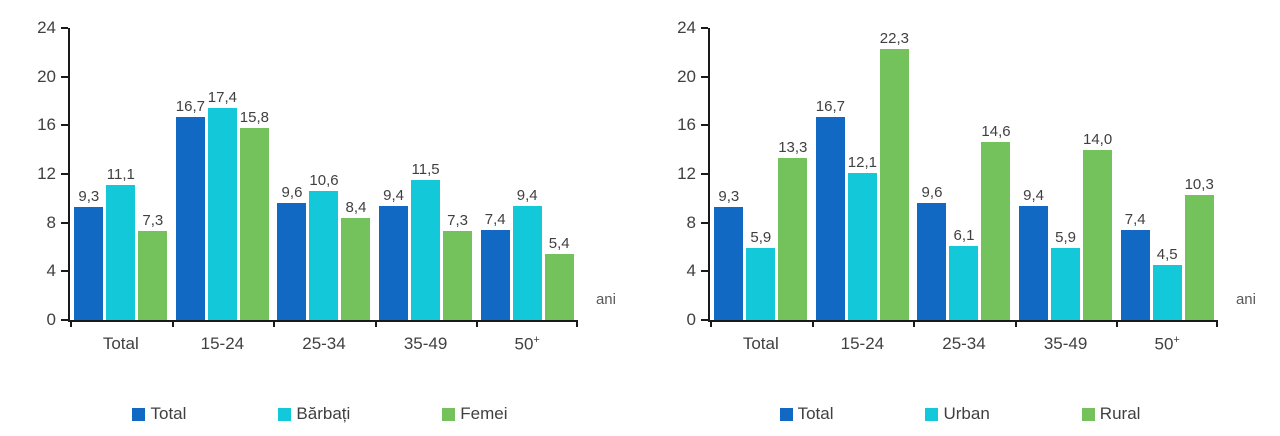 This screenshot has height=436, width=1280. I want to click on y-tick-label: 16, so click(46, 125).